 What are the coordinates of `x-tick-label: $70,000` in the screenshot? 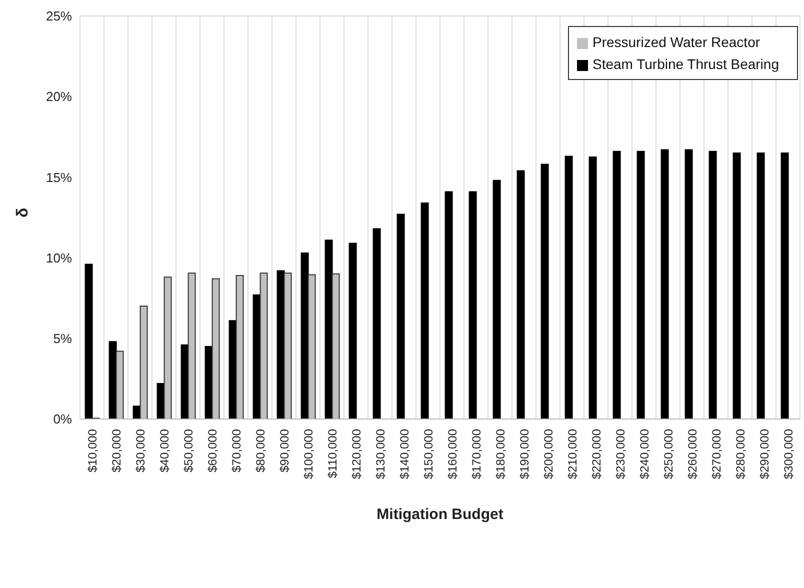 It's located at (237, 450).